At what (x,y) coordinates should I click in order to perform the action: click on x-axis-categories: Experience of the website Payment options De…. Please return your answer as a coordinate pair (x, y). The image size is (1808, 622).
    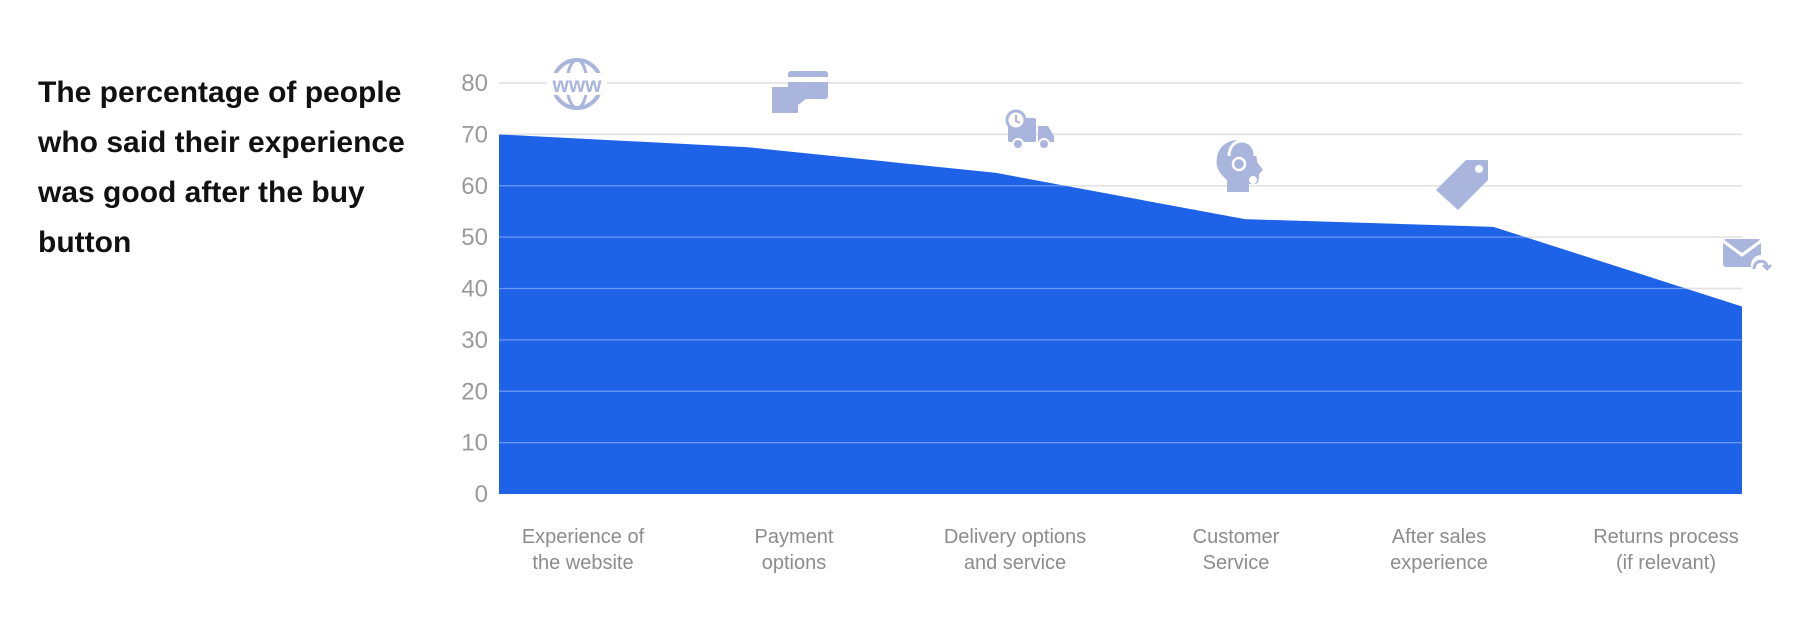
    Looking at the image, I should click on (1130, 550).